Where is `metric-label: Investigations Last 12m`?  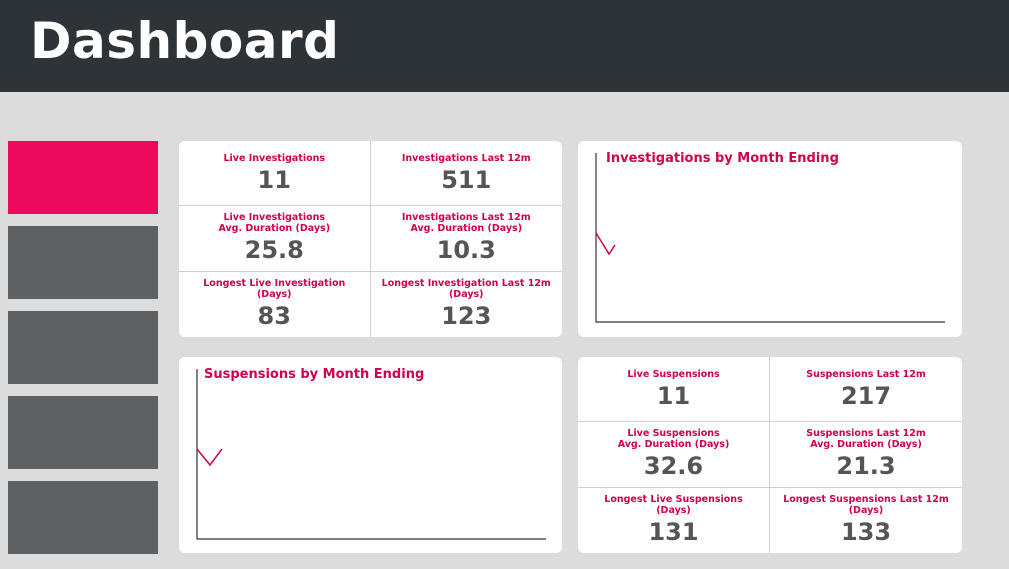
metric-label: Investigations Last 12m is located at coordinates (466, 158).